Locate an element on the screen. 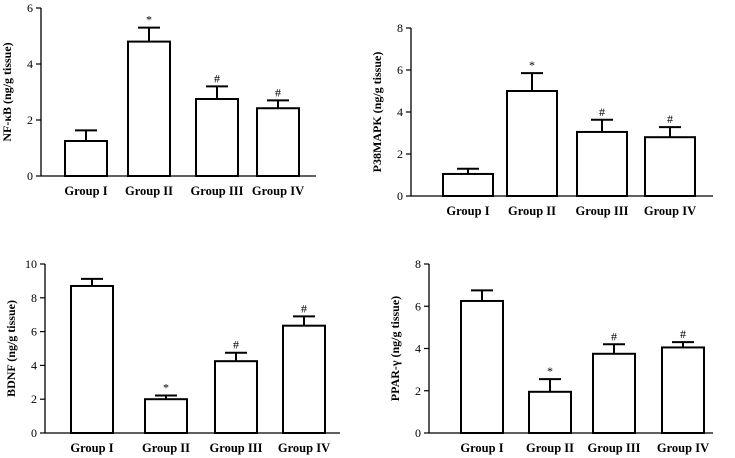 This screenshot has height=458, width=735. y-tick-label: 10 is located at coordinates (31, 264).